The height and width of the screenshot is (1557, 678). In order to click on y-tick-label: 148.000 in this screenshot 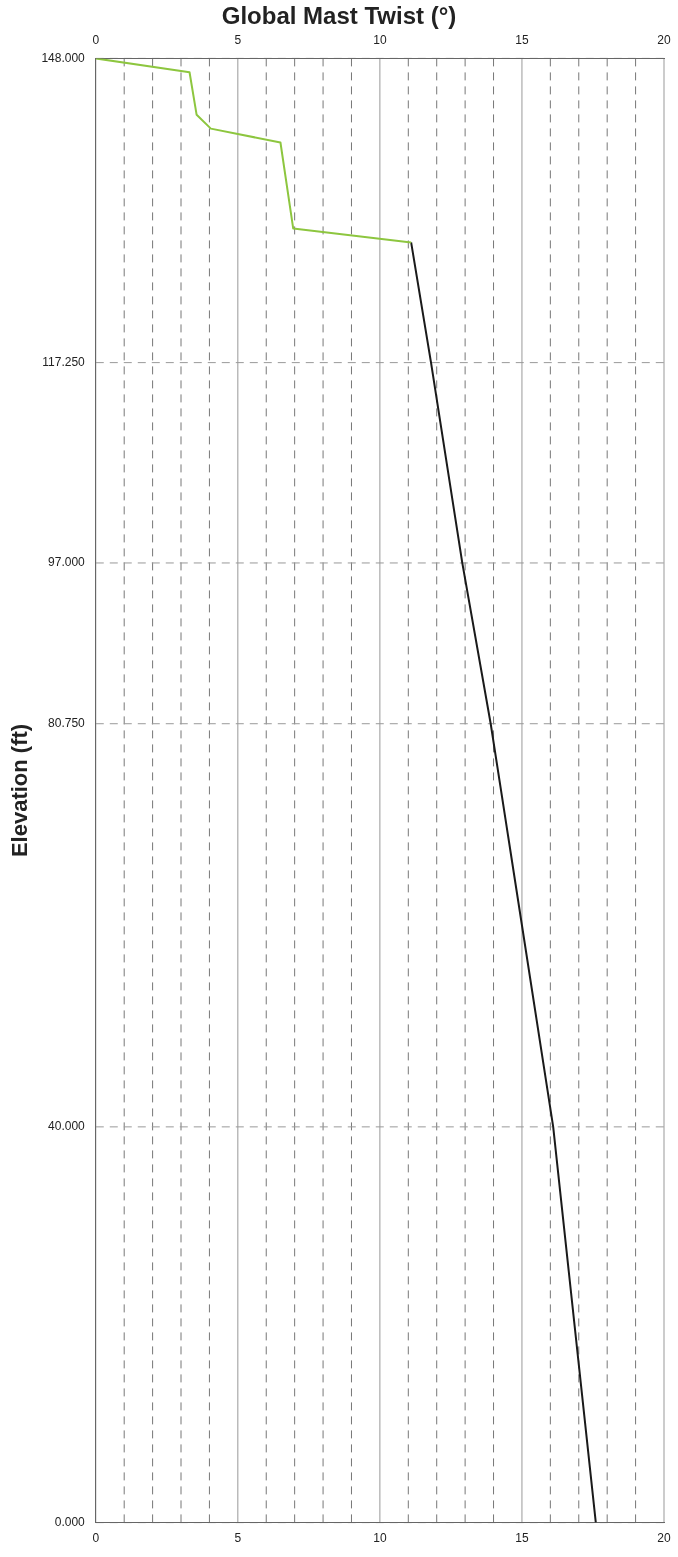, I will do `click(63, 57)`.